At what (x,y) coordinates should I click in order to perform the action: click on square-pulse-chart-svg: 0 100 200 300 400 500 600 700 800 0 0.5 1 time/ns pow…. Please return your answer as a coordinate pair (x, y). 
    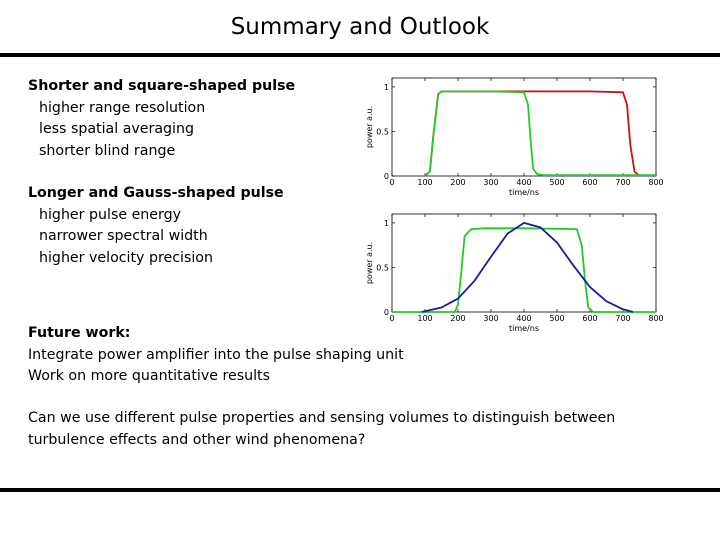
    Looking at the image, I should click on (514, 137).